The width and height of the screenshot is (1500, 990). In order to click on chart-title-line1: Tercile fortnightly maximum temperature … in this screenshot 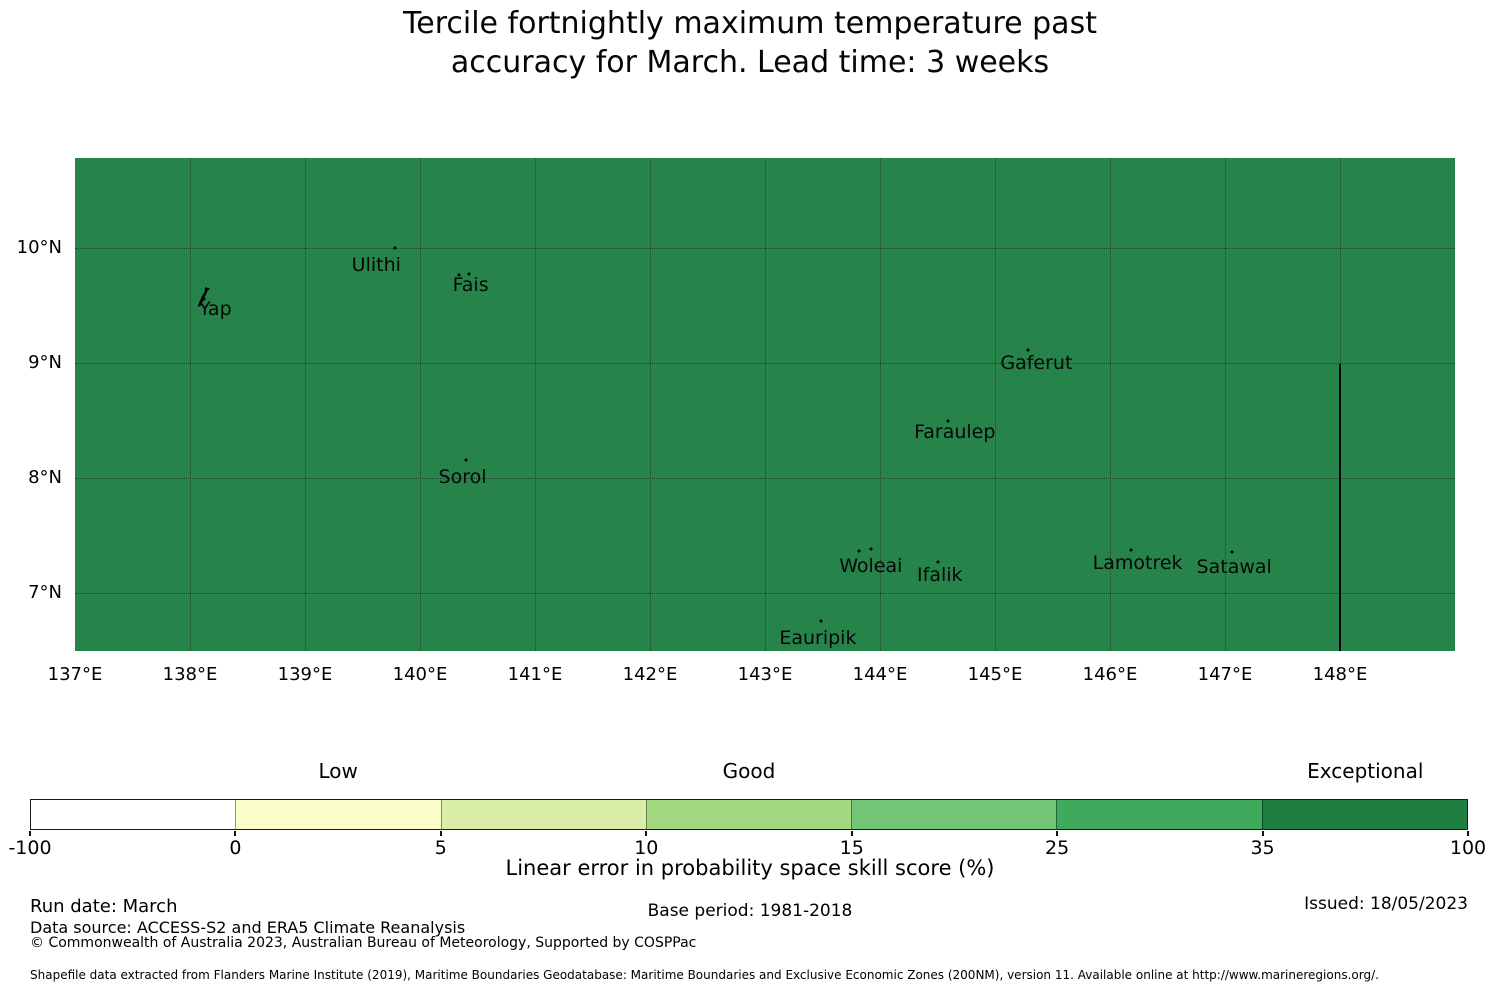, I will do `click(750, 23)`.